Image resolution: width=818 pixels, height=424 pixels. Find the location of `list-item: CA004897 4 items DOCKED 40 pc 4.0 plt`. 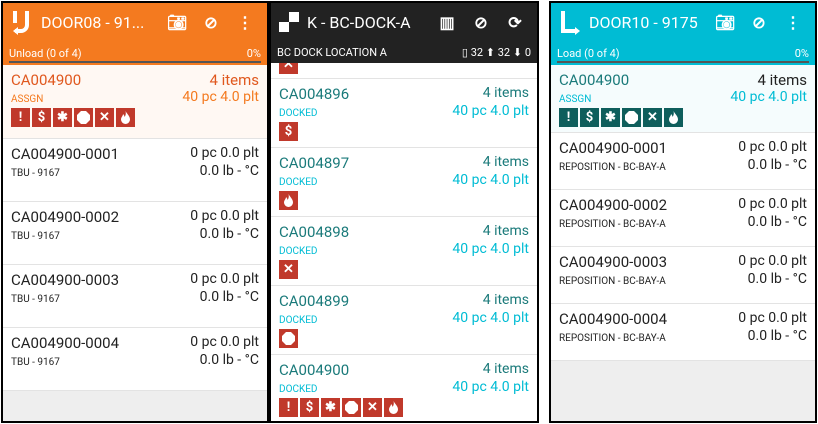

list-item: CA004897 4 items DOCKED 40 pc 4.0 plt is located at coordinates (404, 182).